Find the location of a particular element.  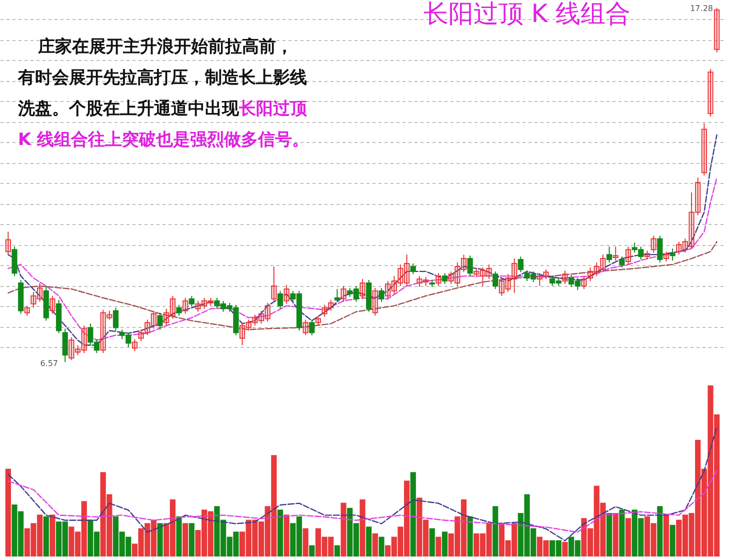

annotation: 洗盘。个股在上升通道中出现 is located at coordinates (128, 109).